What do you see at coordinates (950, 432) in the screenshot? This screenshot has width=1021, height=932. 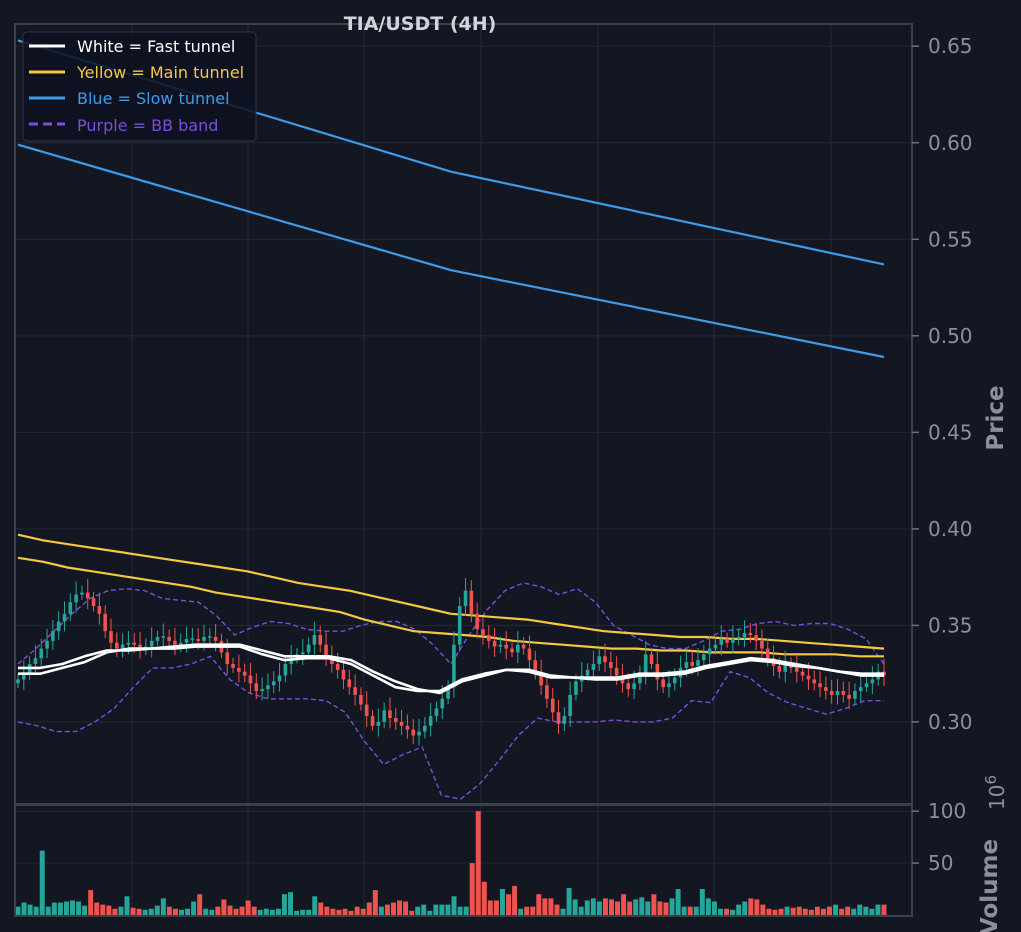 I see `price-tick-label: 0.45` at bounding box center [950, 432].